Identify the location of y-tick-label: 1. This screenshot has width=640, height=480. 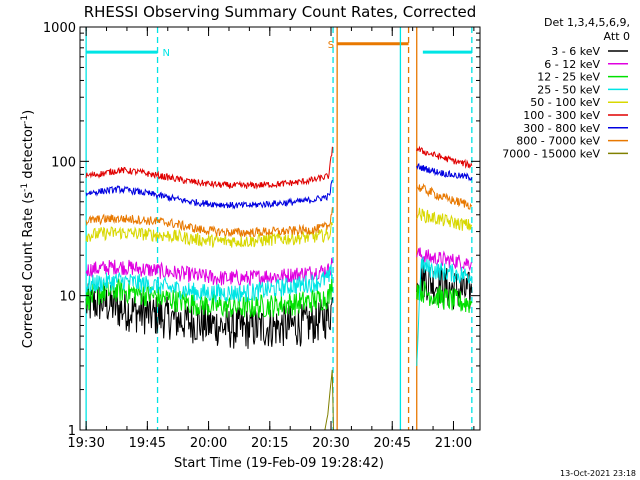
(72, 431).